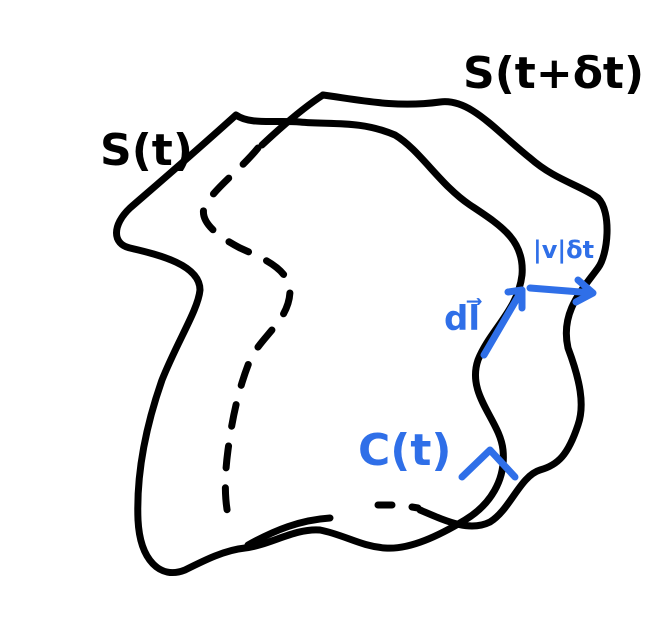 The height and width of the screenshot is (632, 646). I want to click on label-surface-t: S(t), so click(146, 150).